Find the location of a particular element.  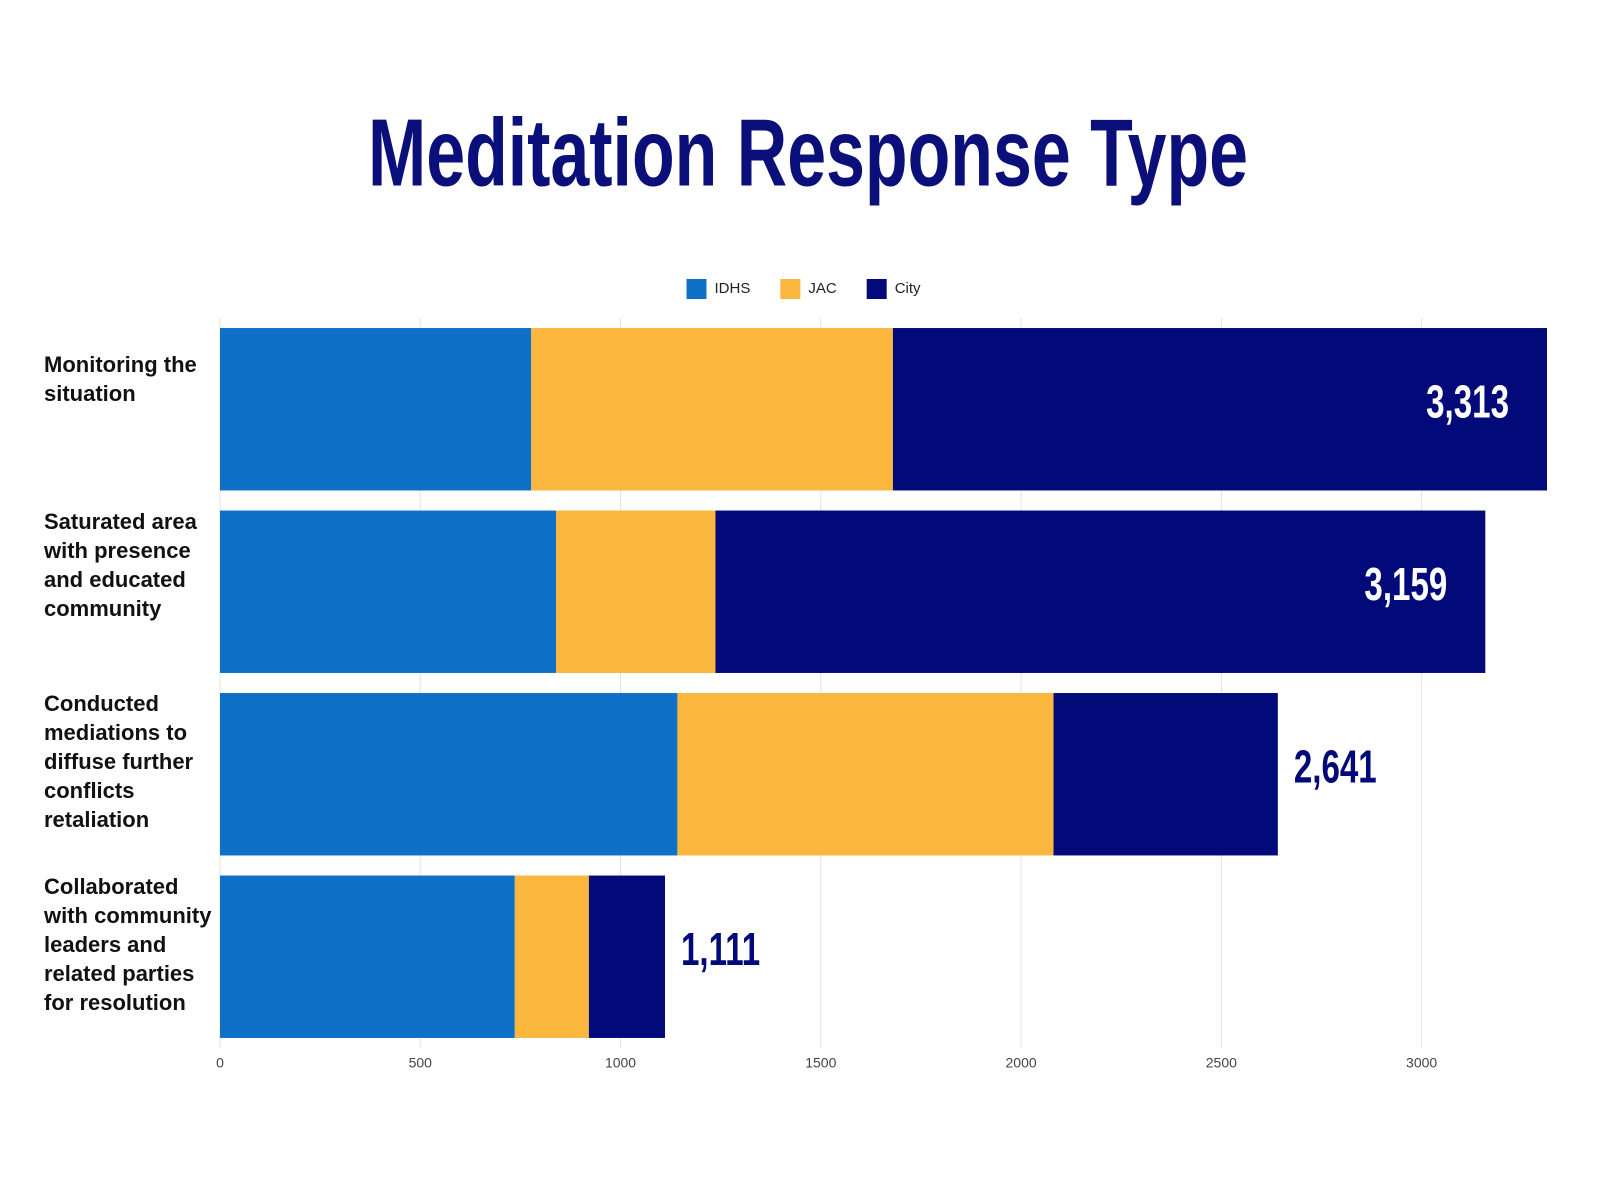

x-tick-label: 1000 is located at coordinates (620, 1063).